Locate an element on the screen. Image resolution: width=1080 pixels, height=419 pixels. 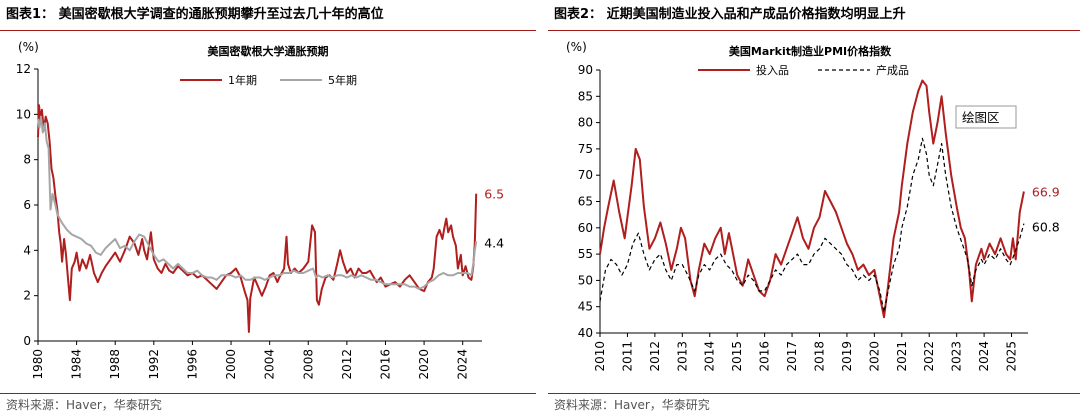
x-tick-label: 2011 is located at coordinates (627, 356).